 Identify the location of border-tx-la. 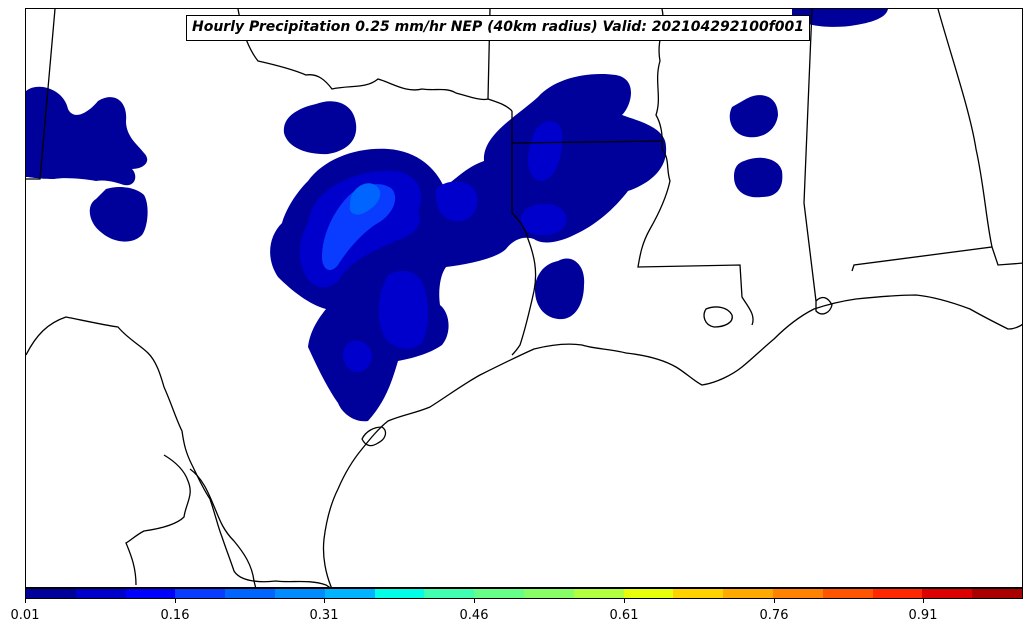
(524, 233).